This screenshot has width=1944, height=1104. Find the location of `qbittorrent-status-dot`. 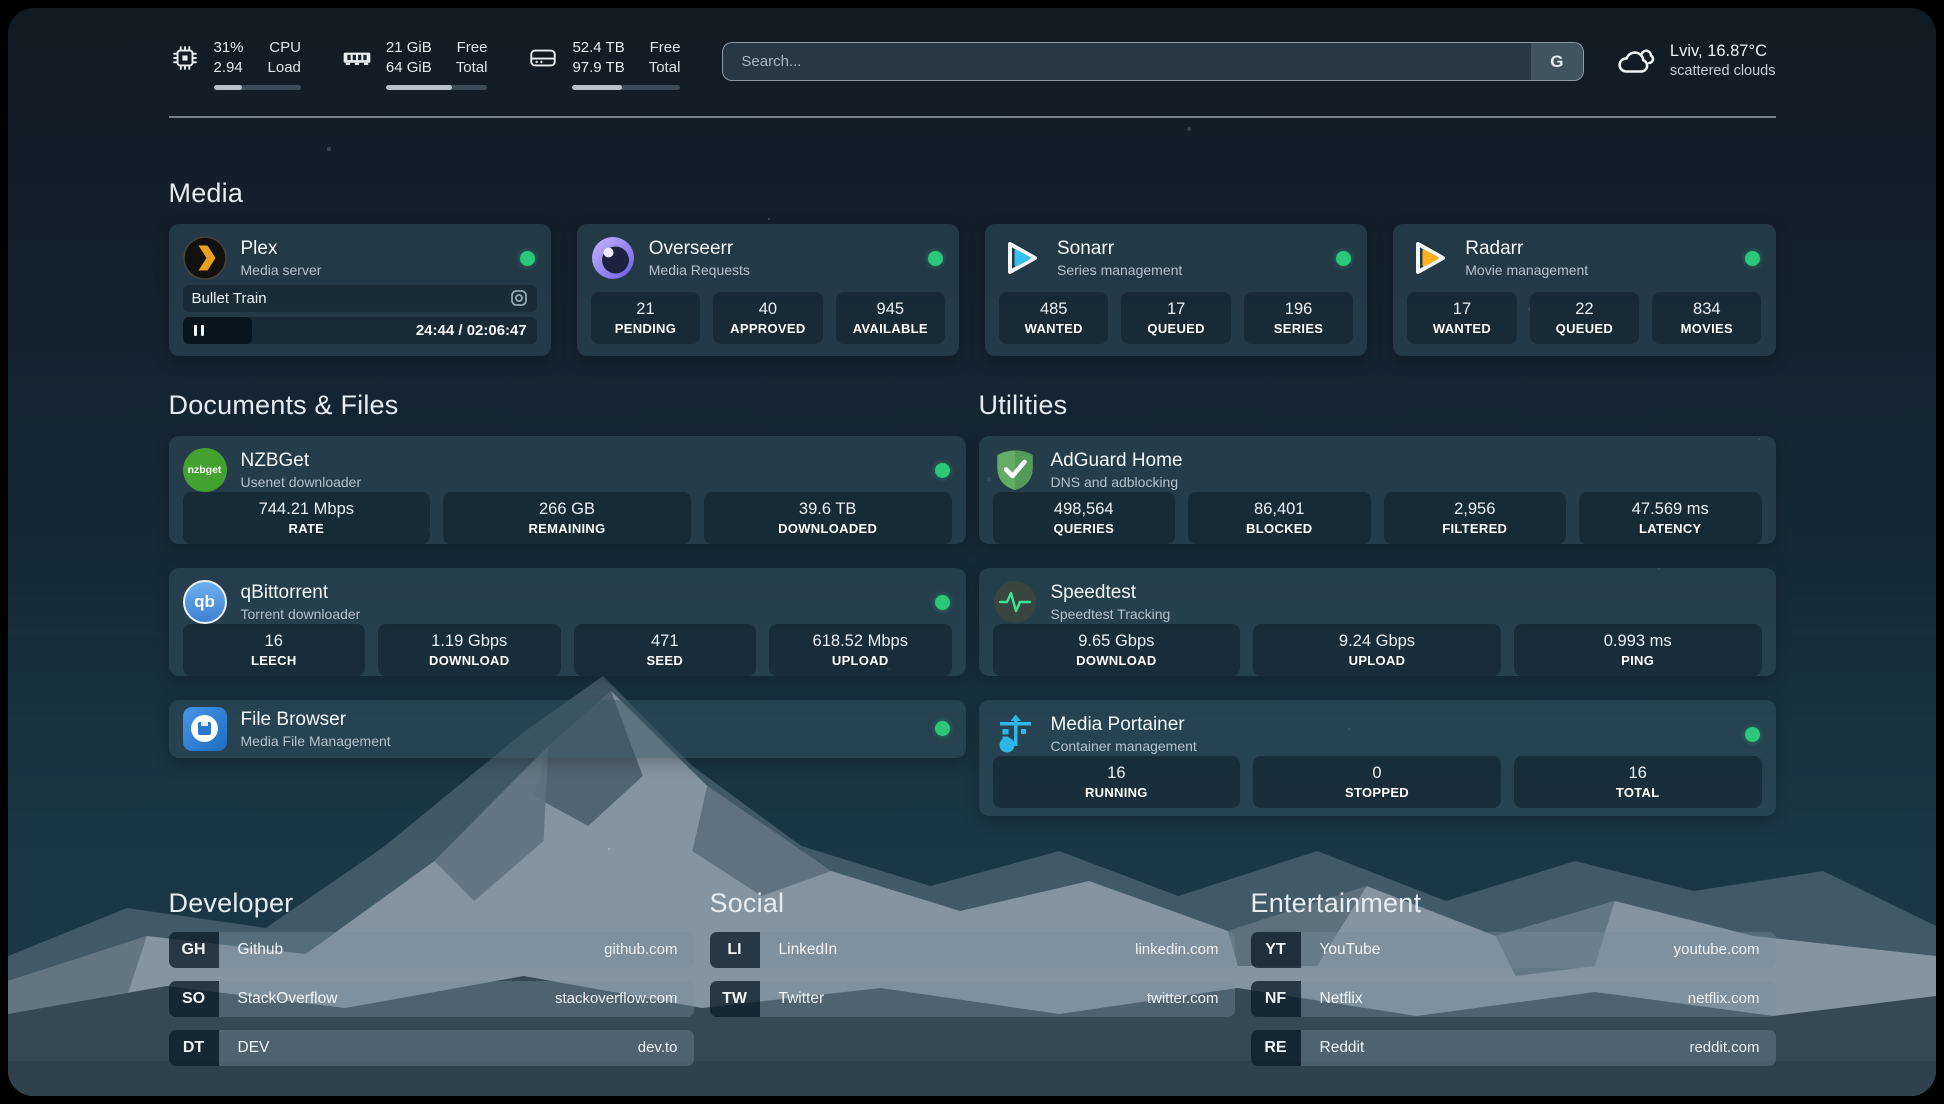

qbittorrent-status-dot is located at coordinates (942, 602).